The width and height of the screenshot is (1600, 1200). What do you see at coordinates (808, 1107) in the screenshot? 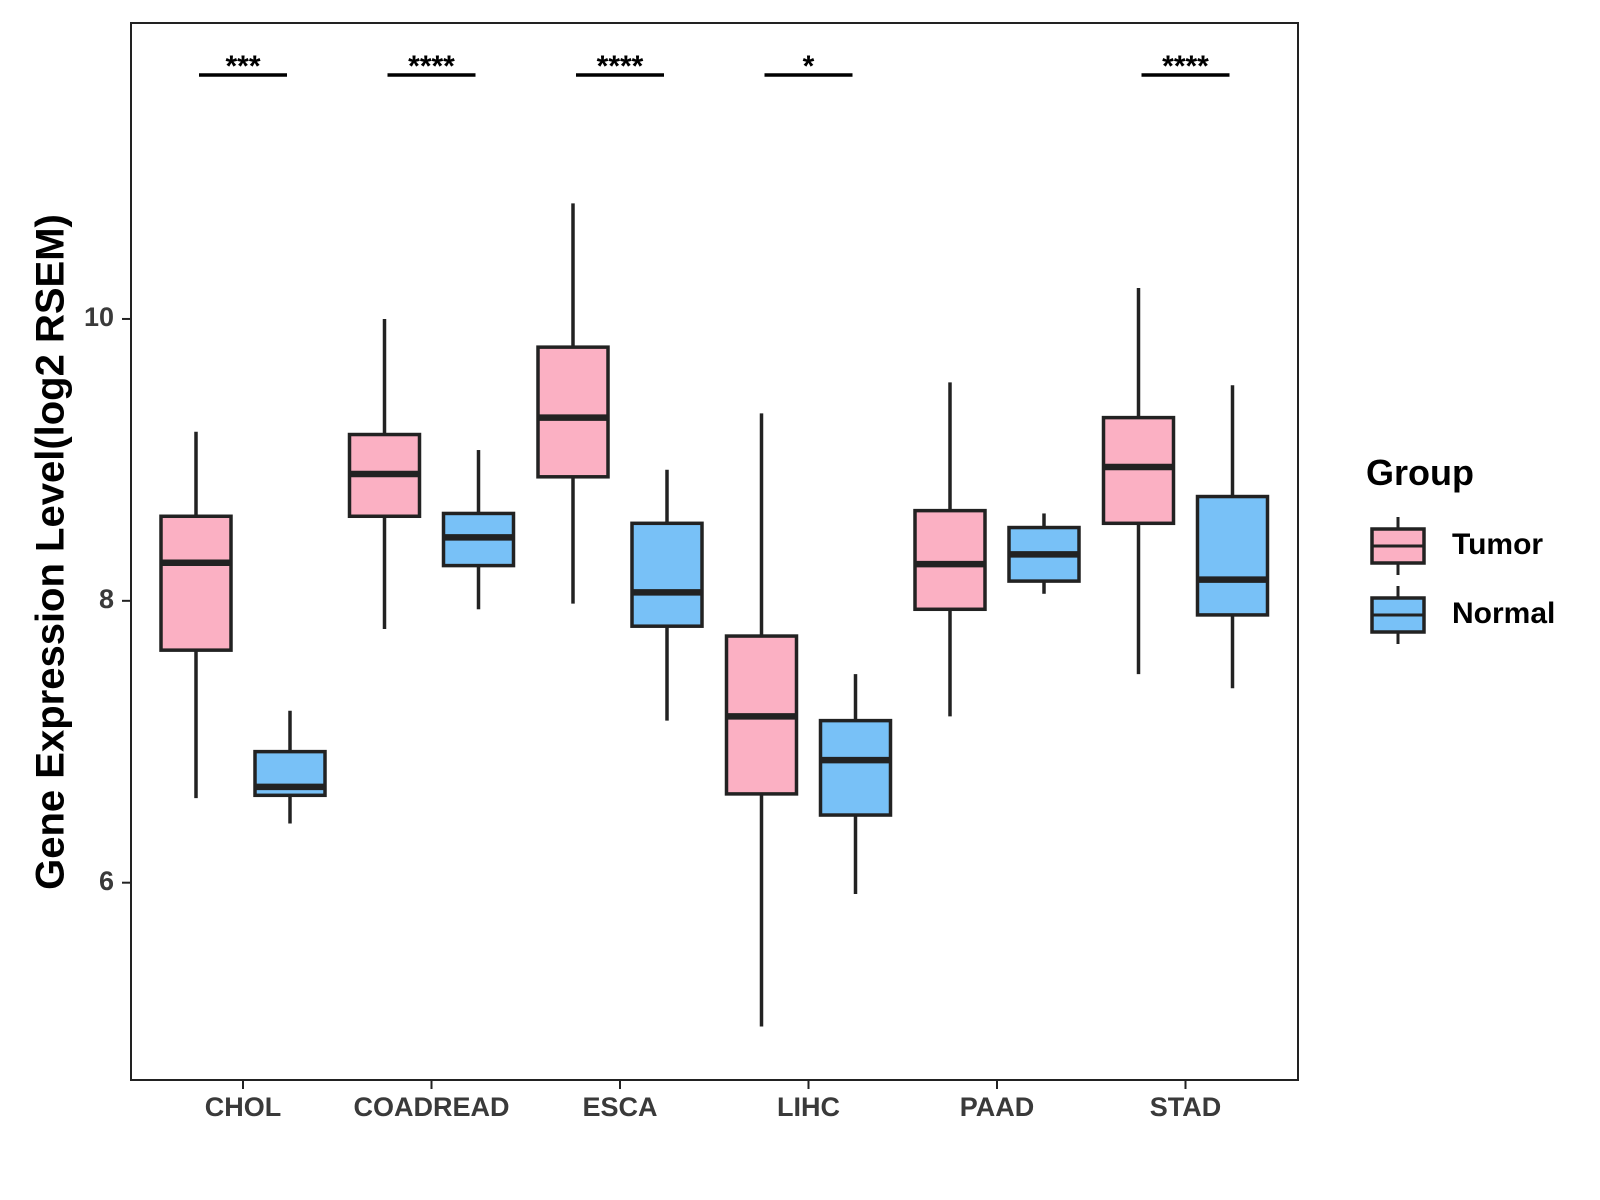
I see `x-tick-label: LIHC` at bounding box center [808, 1107].